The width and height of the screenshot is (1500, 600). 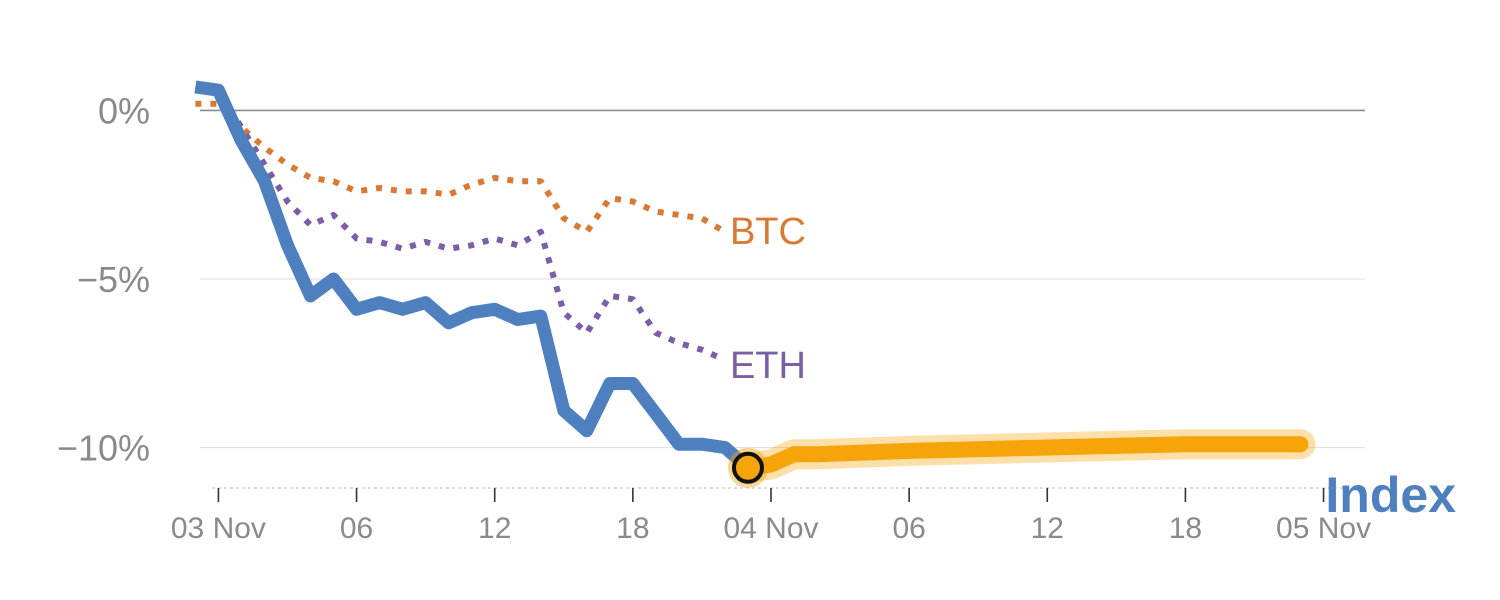 I want to click on x-tick-label: 04 Nov, so click(x=770, y=528).